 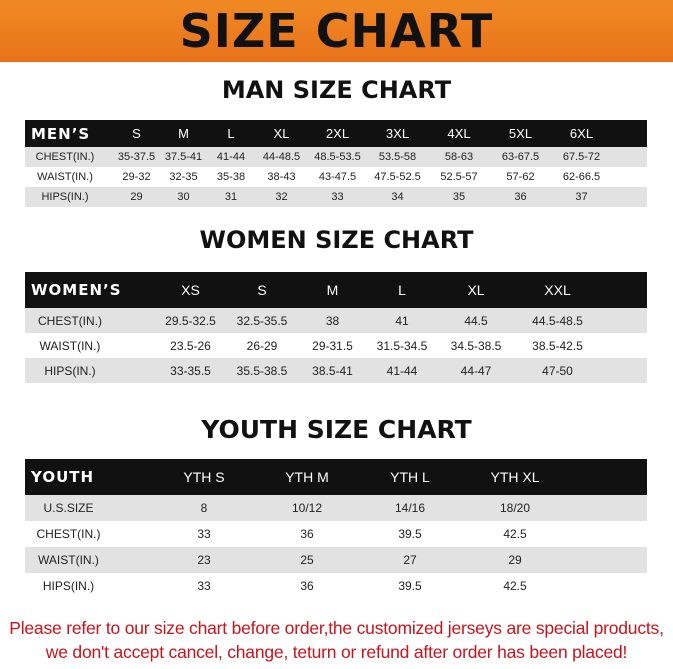 What do you see at coordinates (336, 477) in the screenshot?
I see `header-row: YOUTH YTH S YTH M YTH L YTH XL` at bounding box center [336, 477].